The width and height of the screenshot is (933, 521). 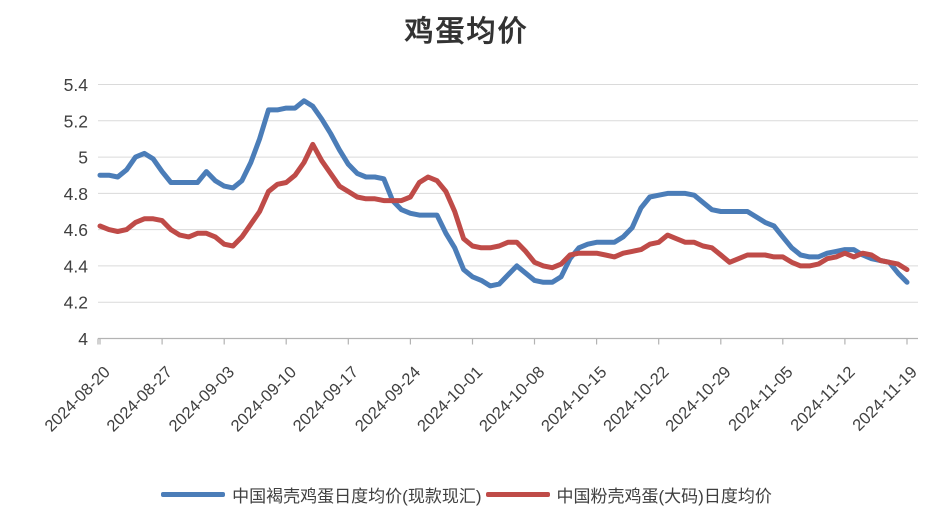 What do you see at coordinates (83, 339) in the screenshot?
I see `y-axis-tick-label: 4` at bounding box center [83, 339].